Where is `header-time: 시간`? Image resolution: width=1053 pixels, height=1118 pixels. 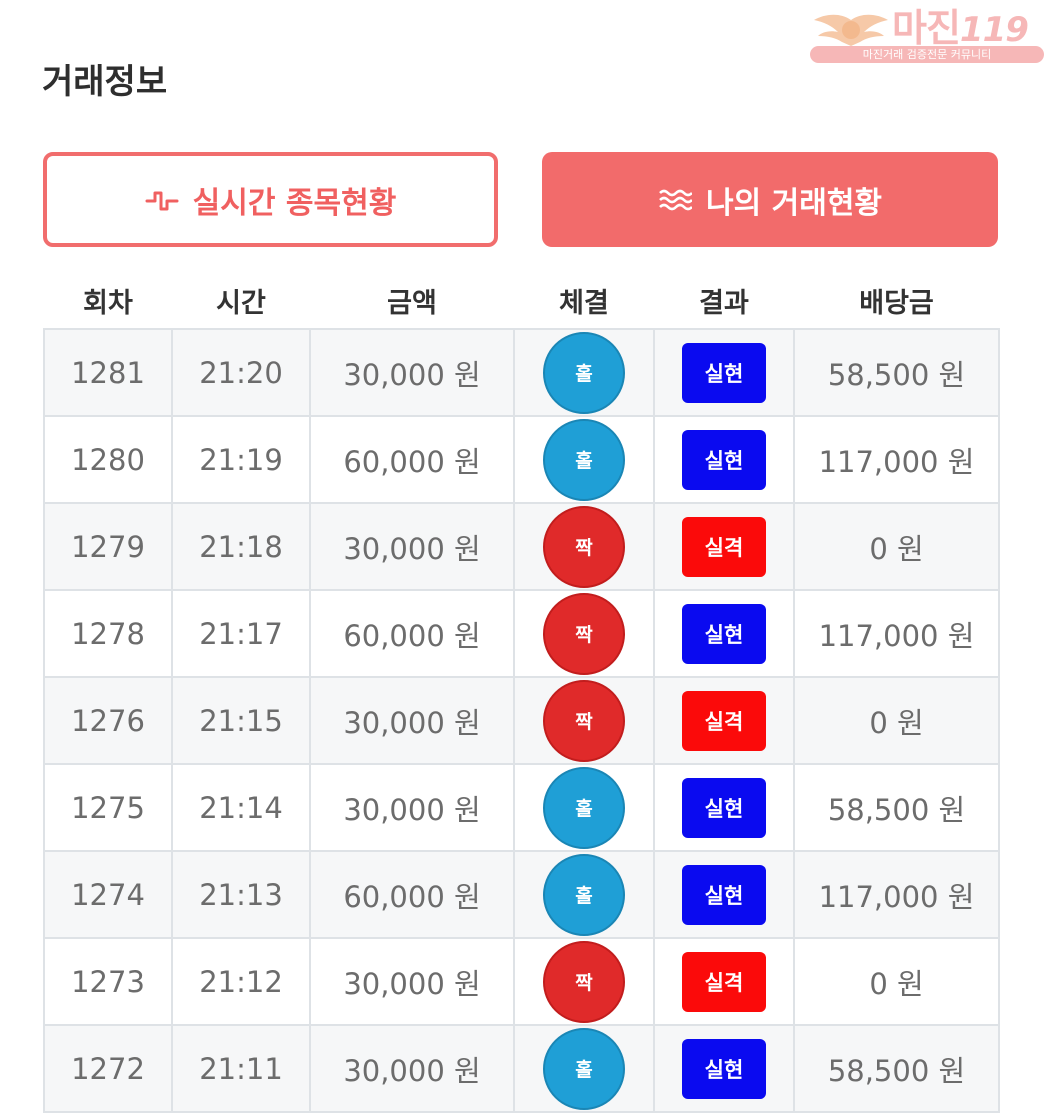 header-time: 시간 is located at coordinates (241, 303).